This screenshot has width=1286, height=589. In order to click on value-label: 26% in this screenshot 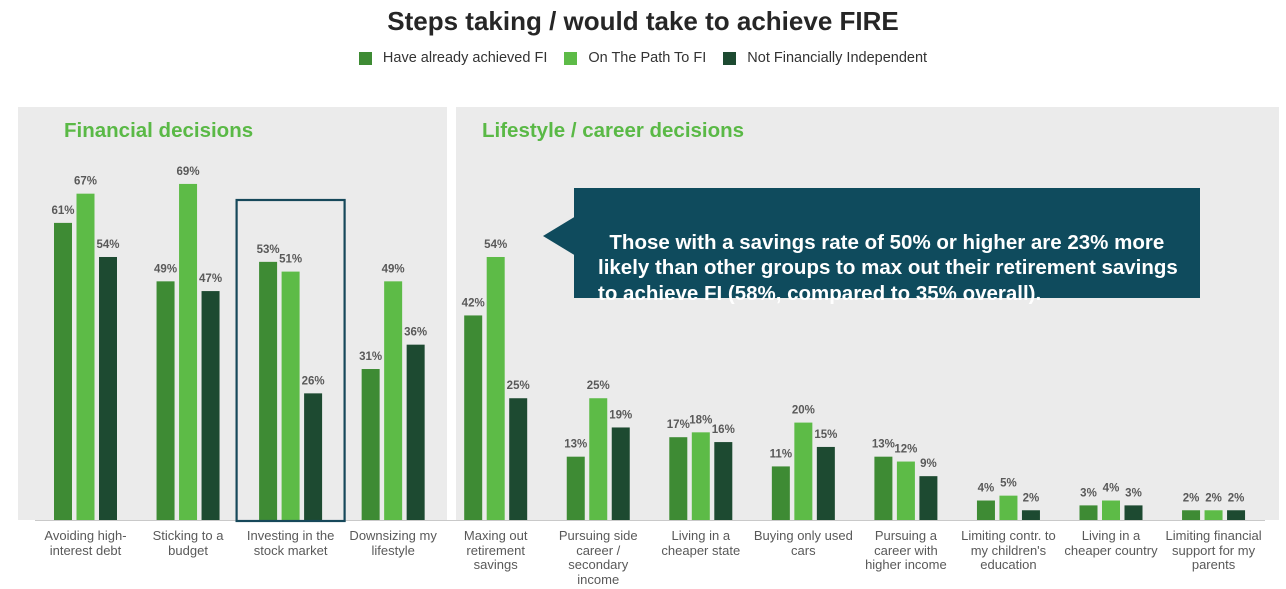, I will do `click(313, 381)`.